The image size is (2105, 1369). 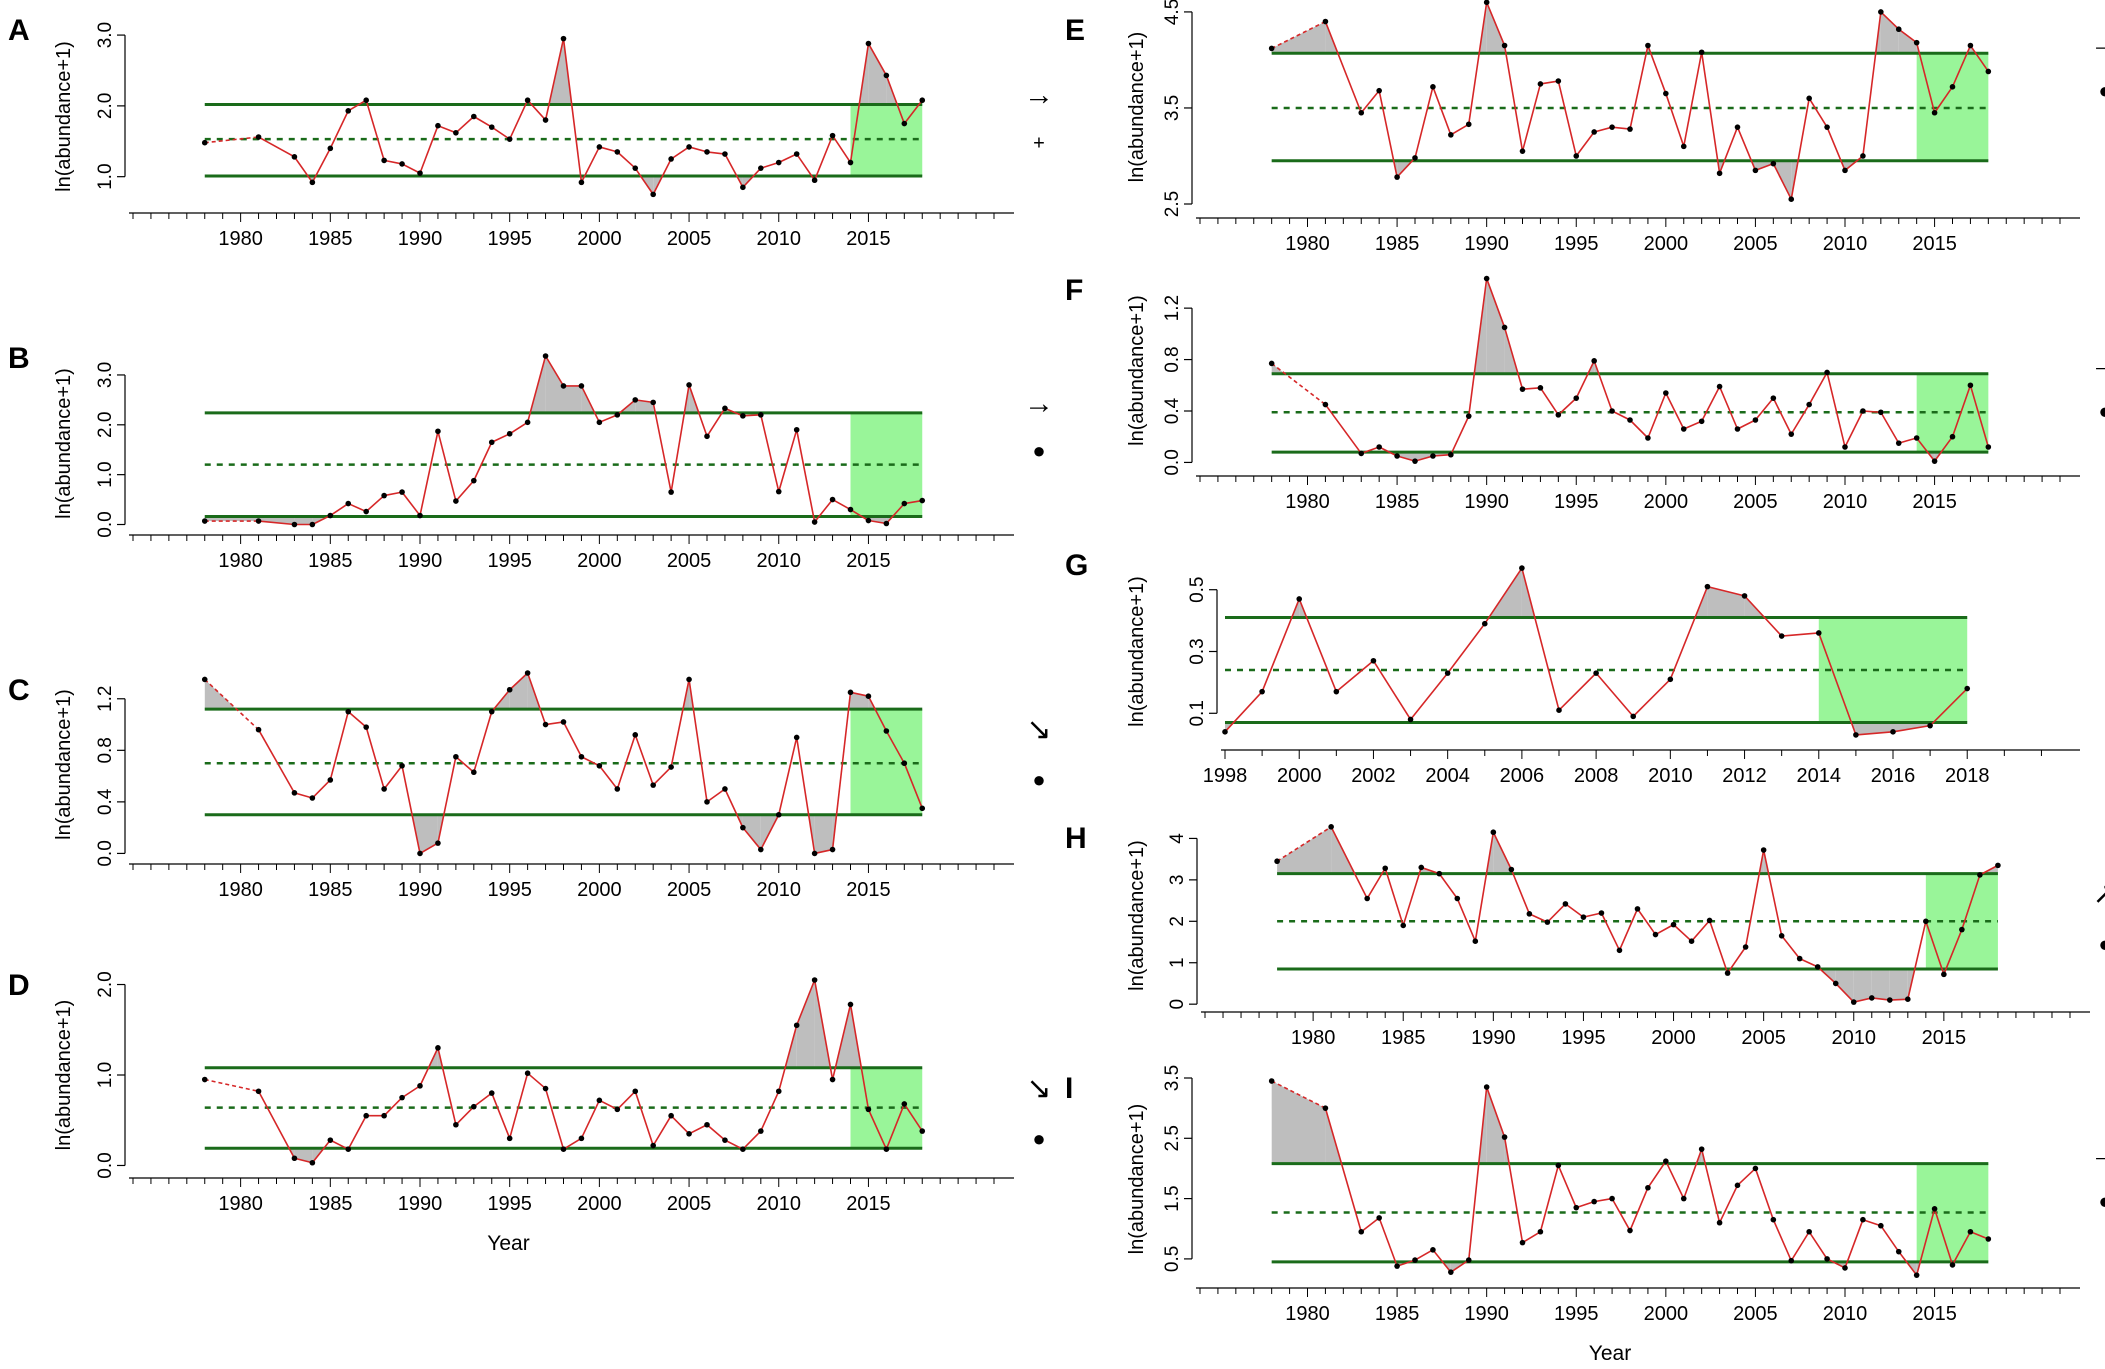 What do you see at coordinates (1074, 290) in the screenshot?
I see `panel-label: F` at bounding box center [1074, 290].